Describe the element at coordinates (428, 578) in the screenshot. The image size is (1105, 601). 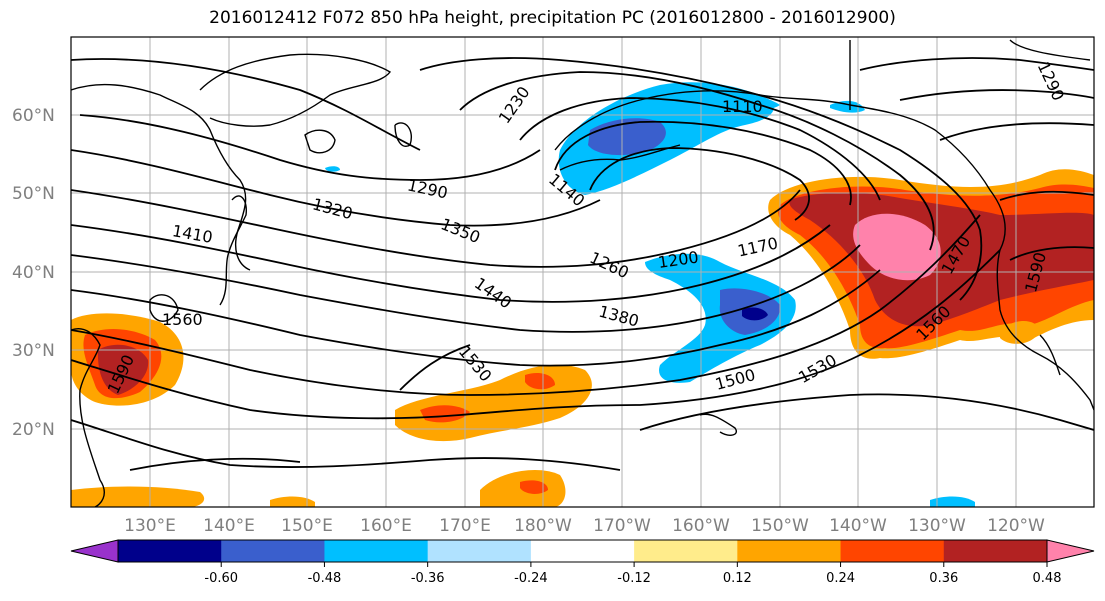
I see `colorbar-tick-label: -0.36` at that location.